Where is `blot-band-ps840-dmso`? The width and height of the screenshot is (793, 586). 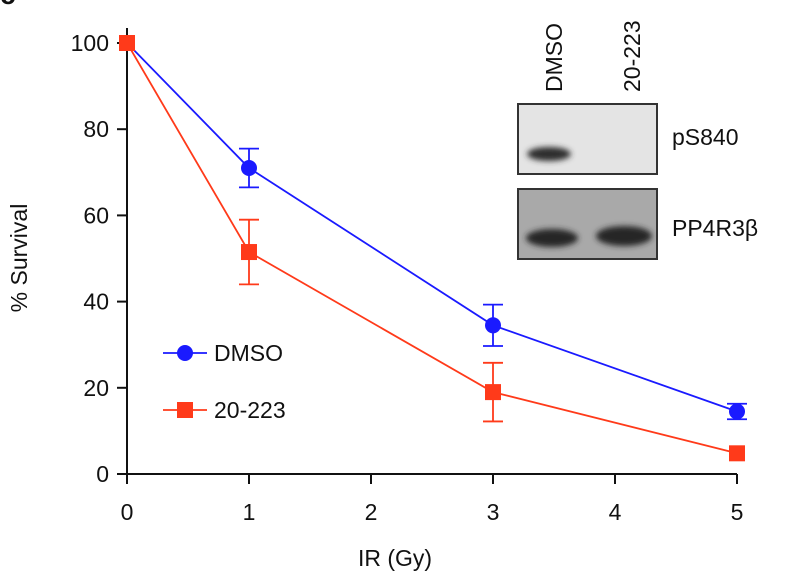 blot-band-ps840-dmso is located at coordinates (549, 154).